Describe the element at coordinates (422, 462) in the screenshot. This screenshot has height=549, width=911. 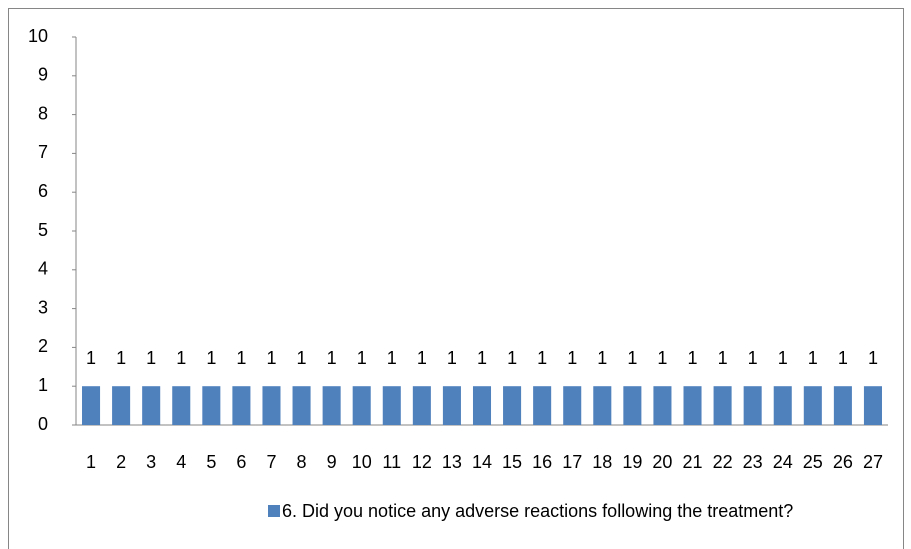
I see `x-tick-label: 12` at that location.